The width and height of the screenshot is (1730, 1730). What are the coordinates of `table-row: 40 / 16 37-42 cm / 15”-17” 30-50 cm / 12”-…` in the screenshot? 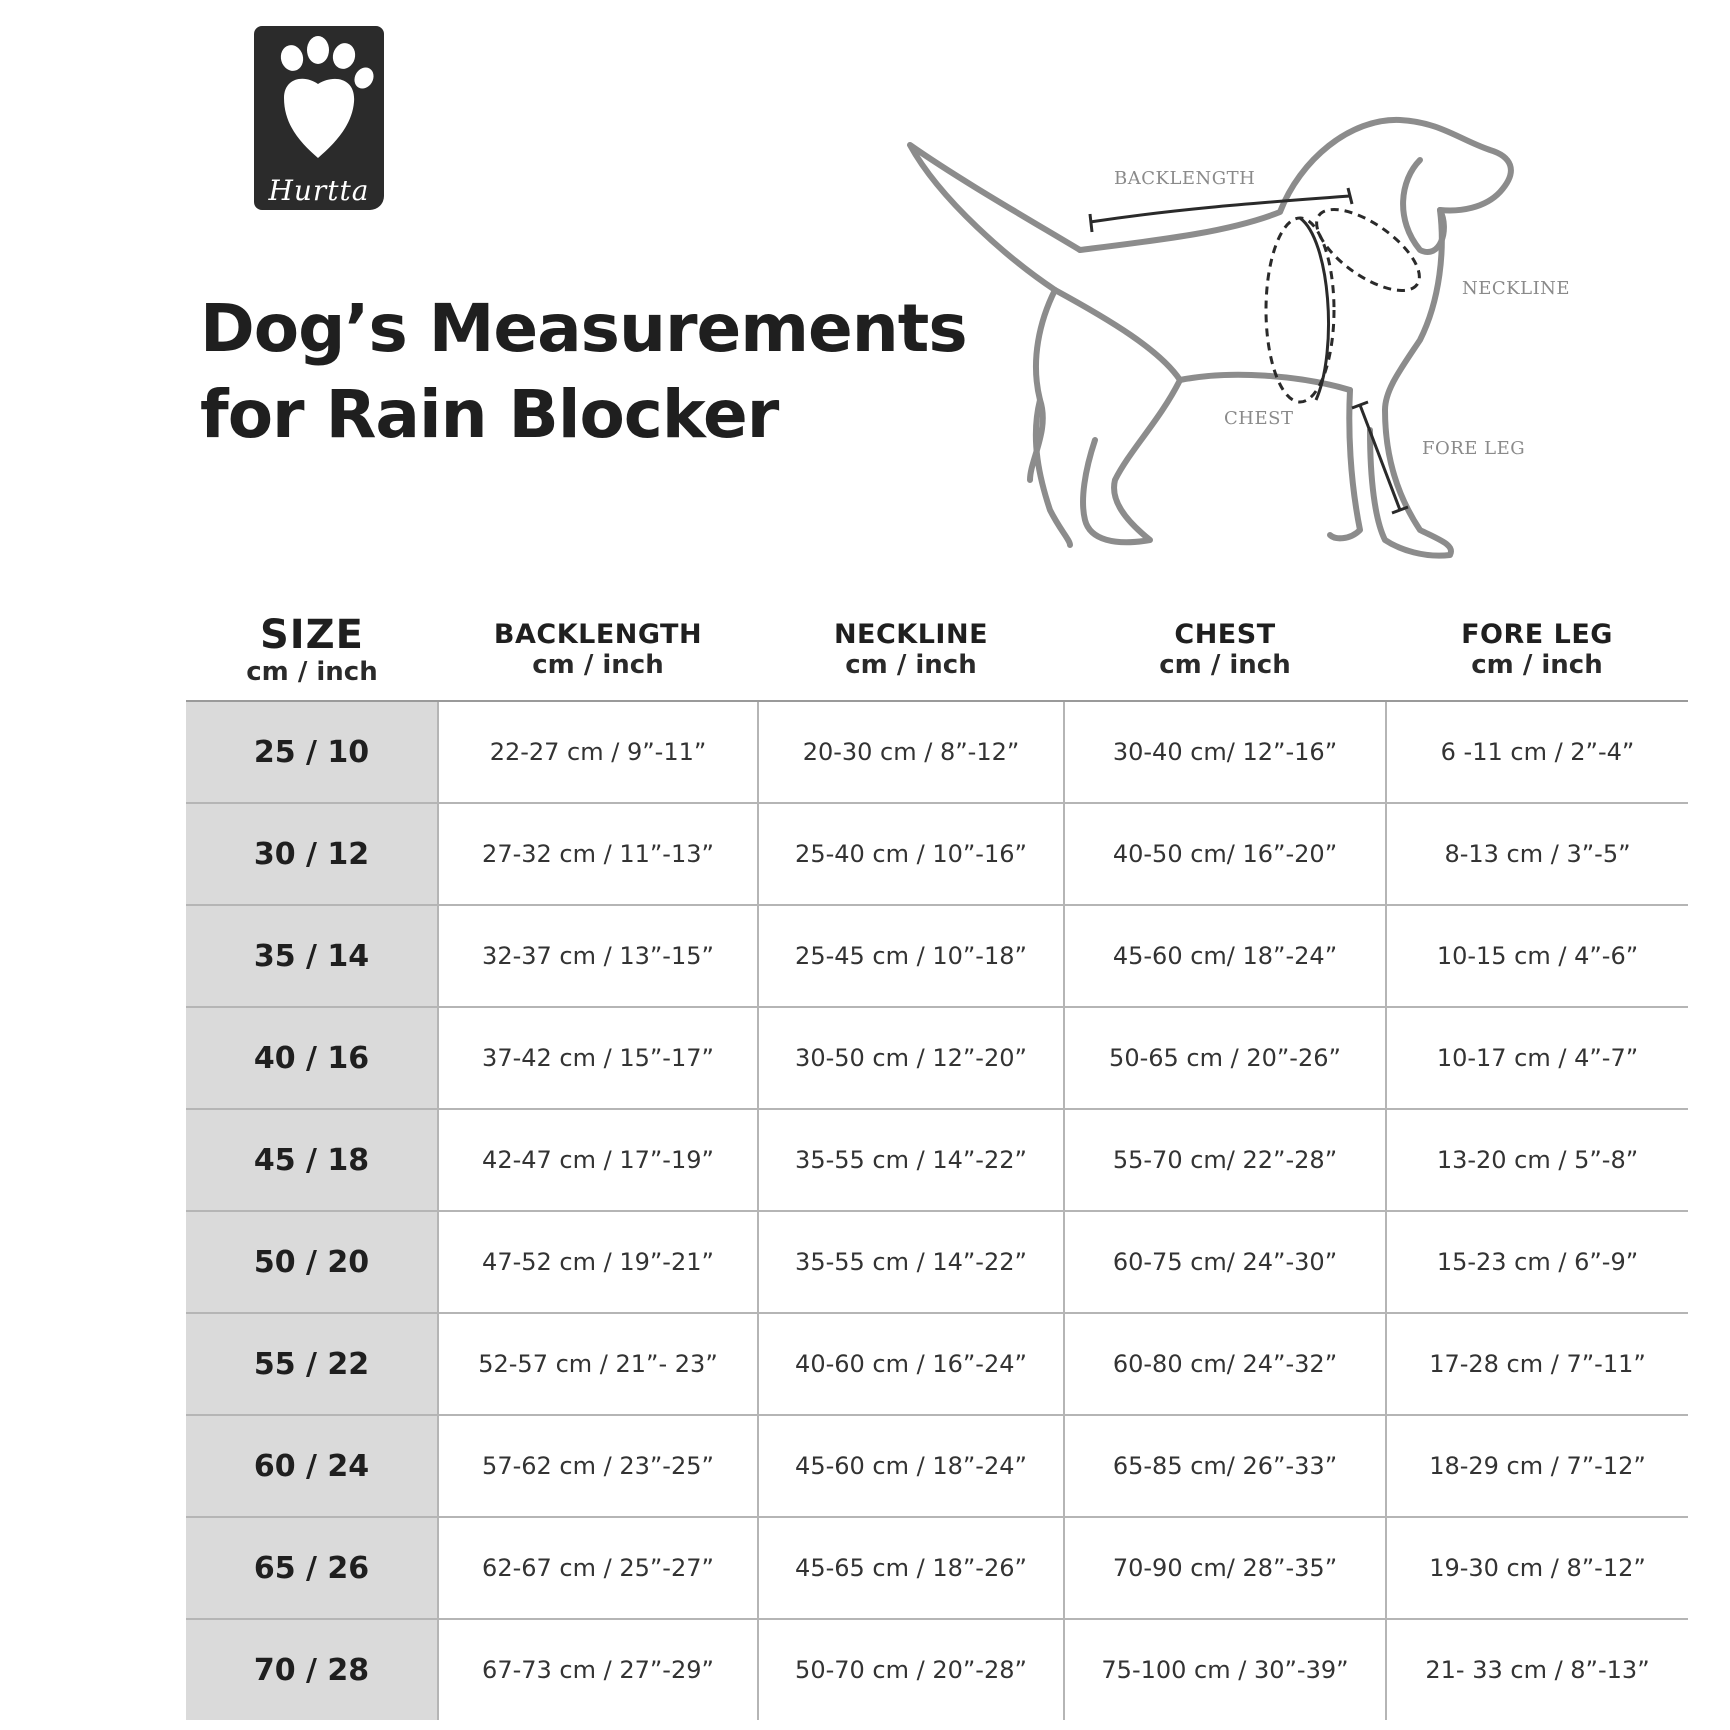 It's located at (937, 1058).